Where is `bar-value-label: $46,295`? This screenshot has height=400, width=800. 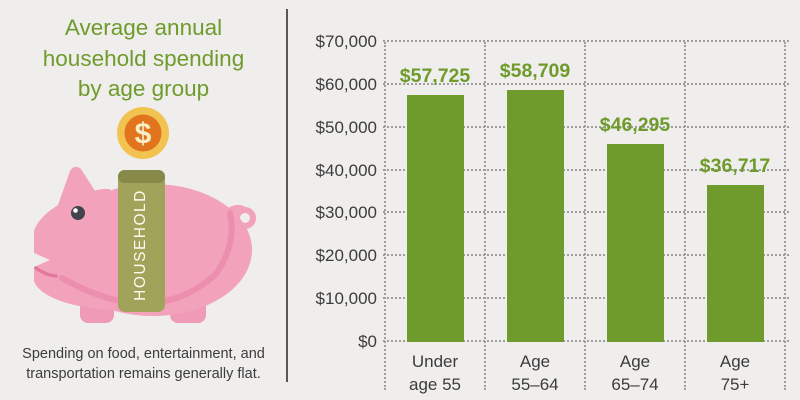 bar-value-label: $46,295 is located at coordinates (635, 124).